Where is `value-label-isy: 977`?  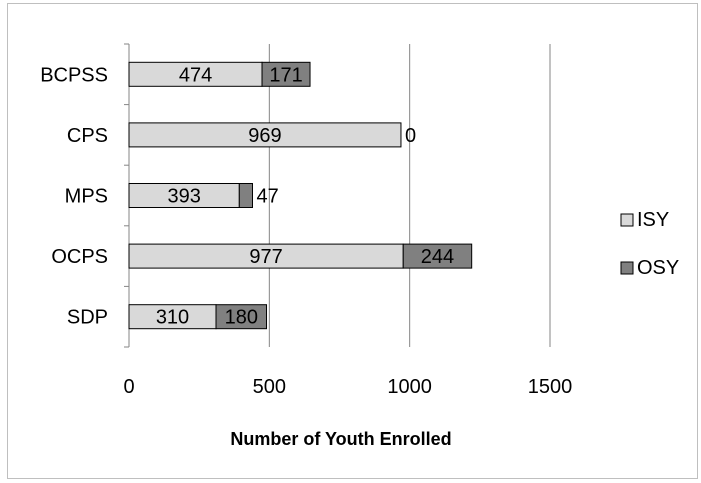
value-label-isy: 977 is located at coordinates (265, 257).